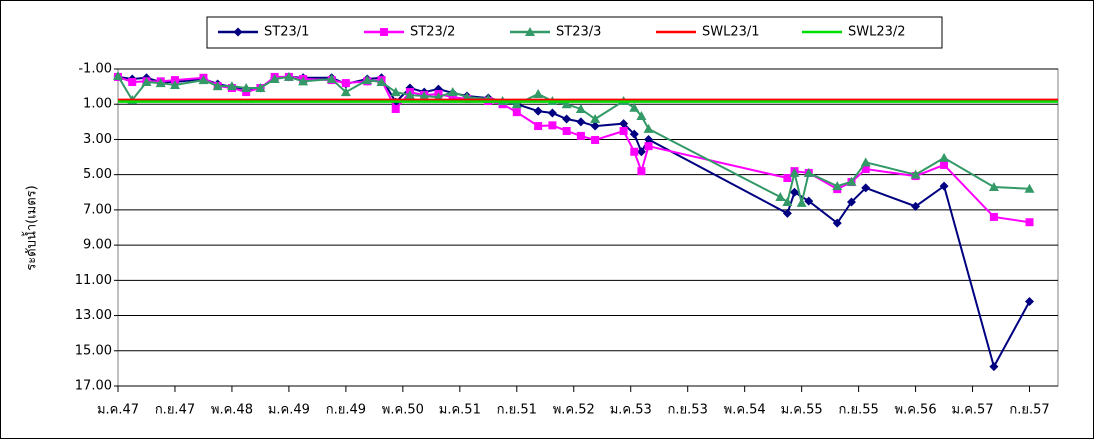  Describe the element at coordinates (346, 410) in the screenshot. I see `x-tick-label: ก.ย.49` at that location.